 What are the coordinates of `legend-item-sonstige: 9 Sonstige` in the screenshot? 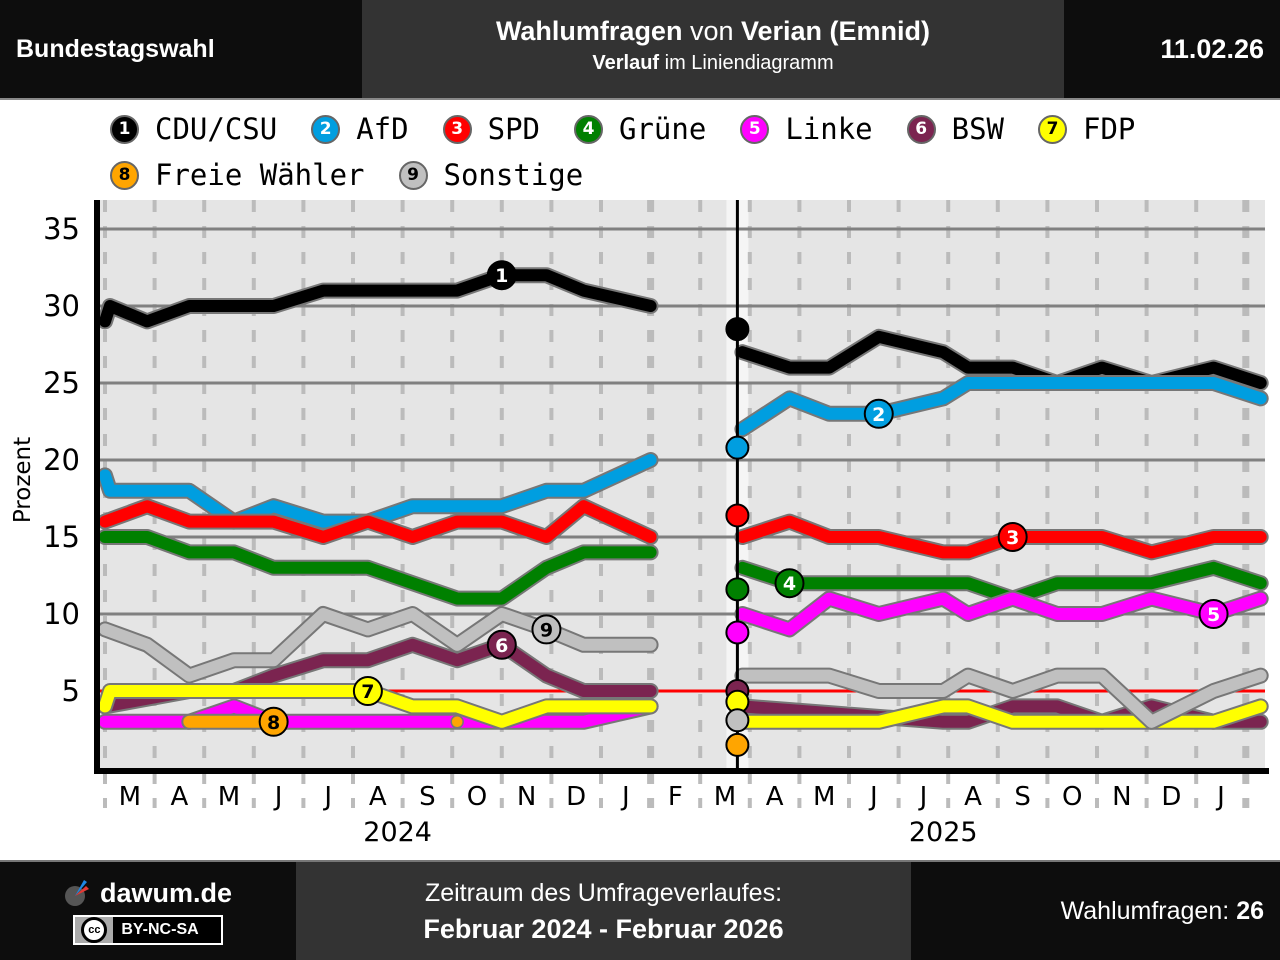 It's located at (491, 175).